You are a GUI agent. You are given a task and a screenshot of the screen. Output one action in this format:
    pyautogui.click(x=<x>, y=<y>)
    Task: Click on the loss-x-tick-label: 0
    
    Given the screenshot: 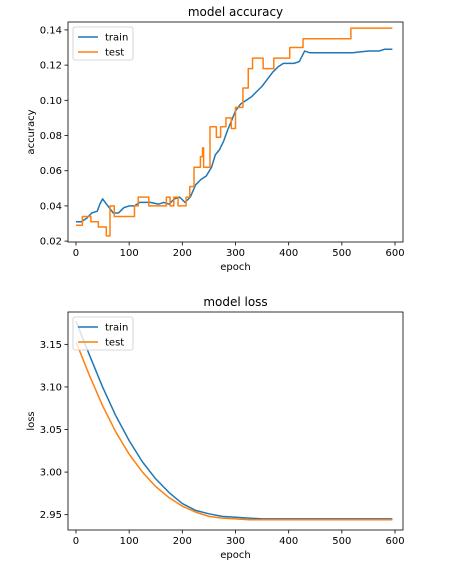 What is the action you would take?
    pyautogui.click(x=76, y=541)
    